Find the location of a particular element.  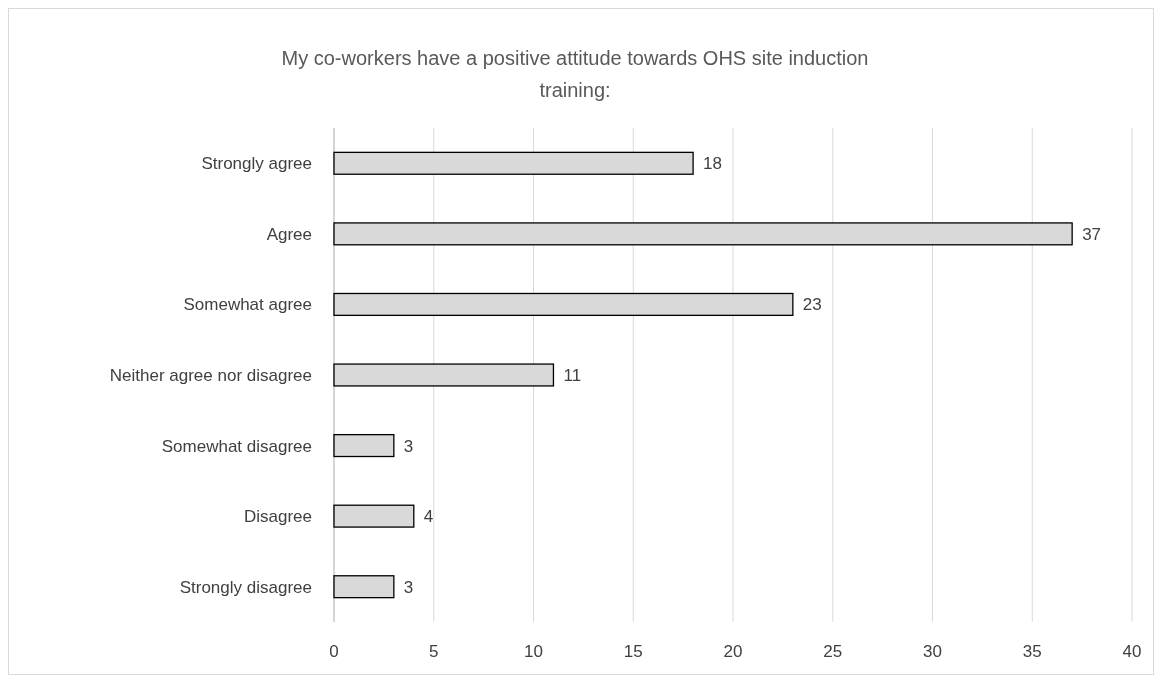

data-label: 11 is located at coordinates (572, 375).